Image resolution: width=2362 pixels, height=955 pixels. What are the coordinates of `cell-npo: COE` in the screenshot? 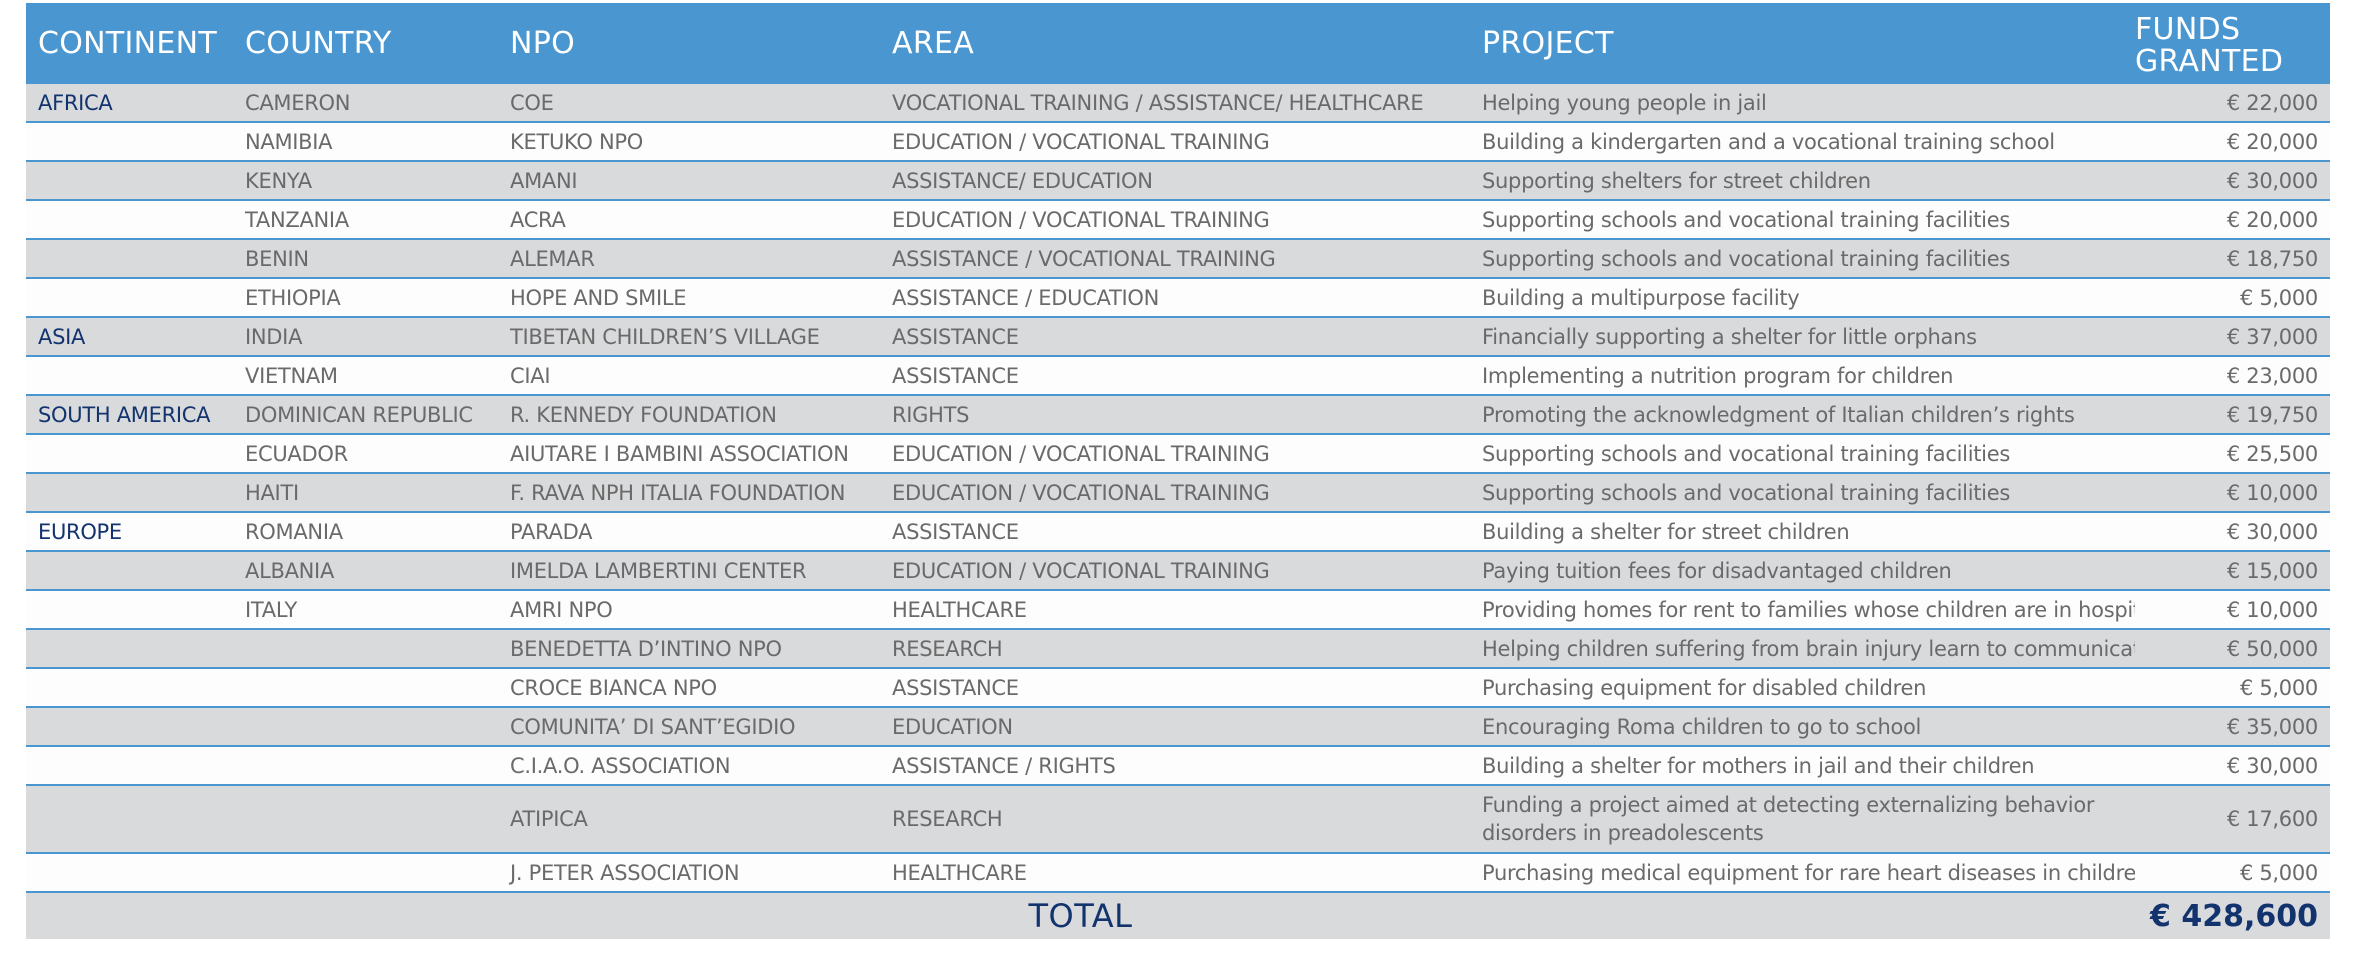 It's located at (689, 103).